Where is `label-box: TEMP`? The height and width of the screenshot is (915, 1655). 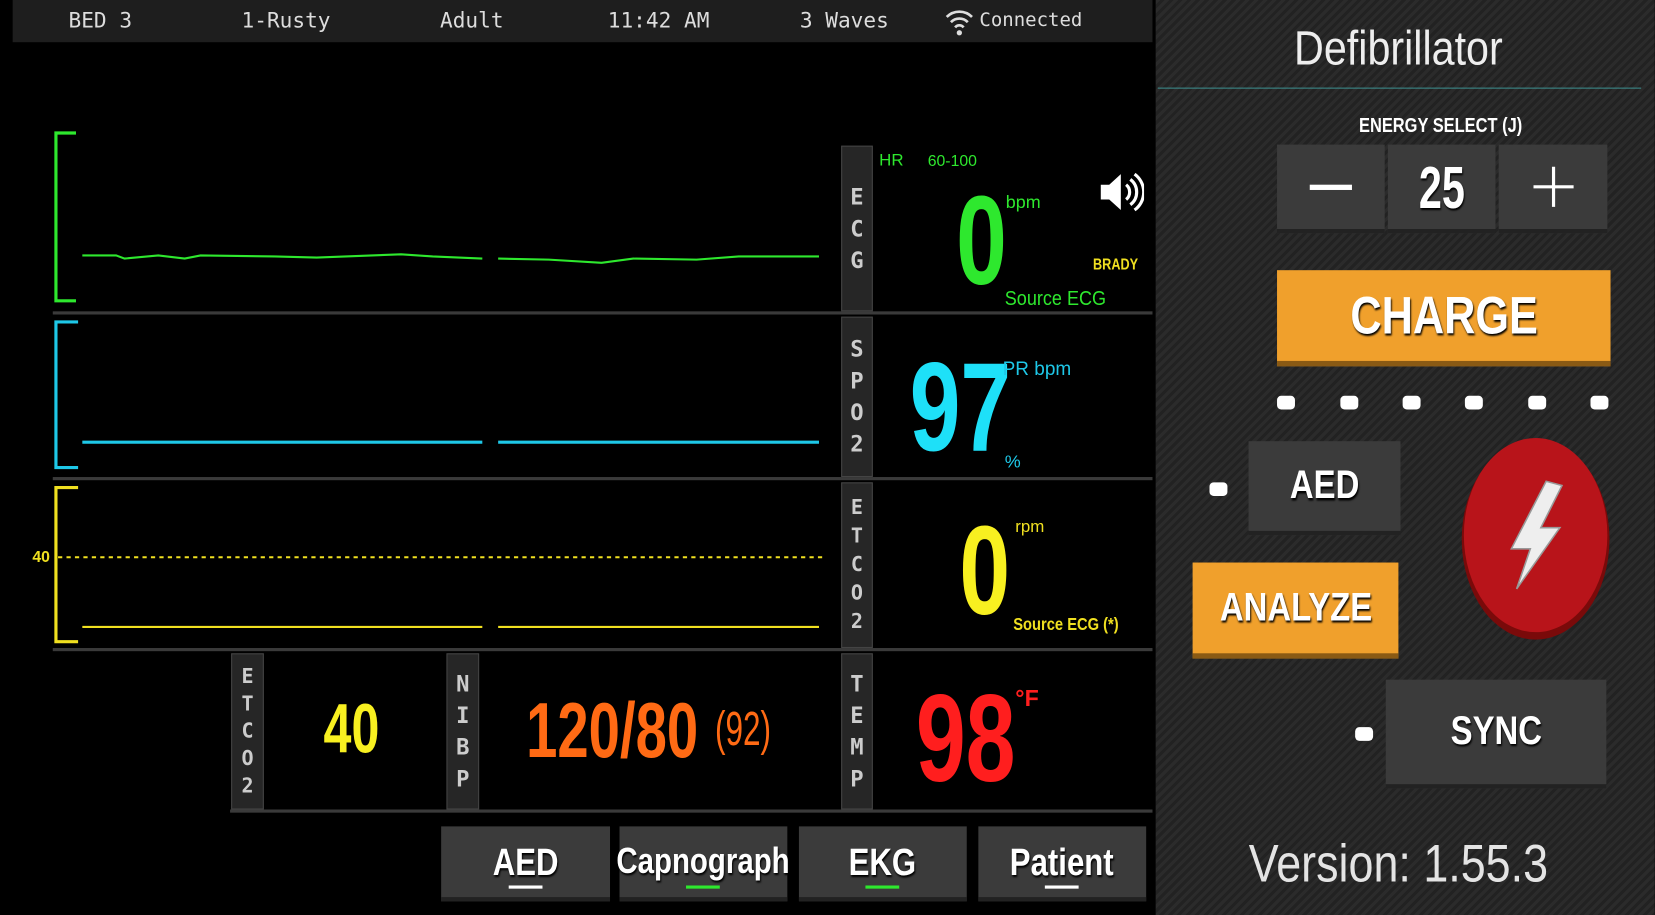 label-box: TEMP is located at coordinates (857, 731).